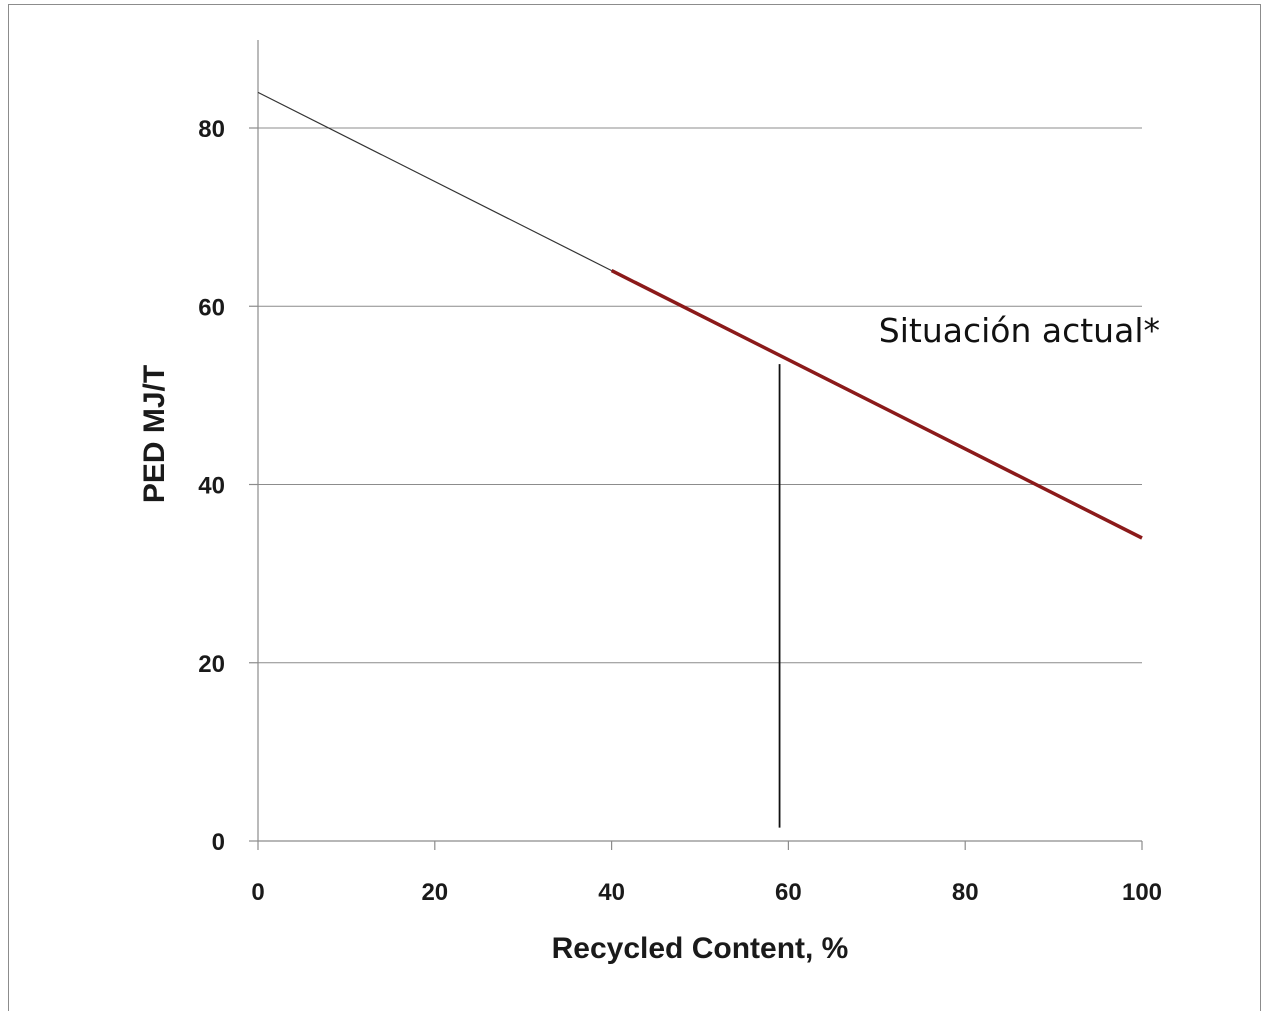  Describe the element at coordinates (211, 486) in the screenshot. I see `y-tick-label-40: 40` at that location.